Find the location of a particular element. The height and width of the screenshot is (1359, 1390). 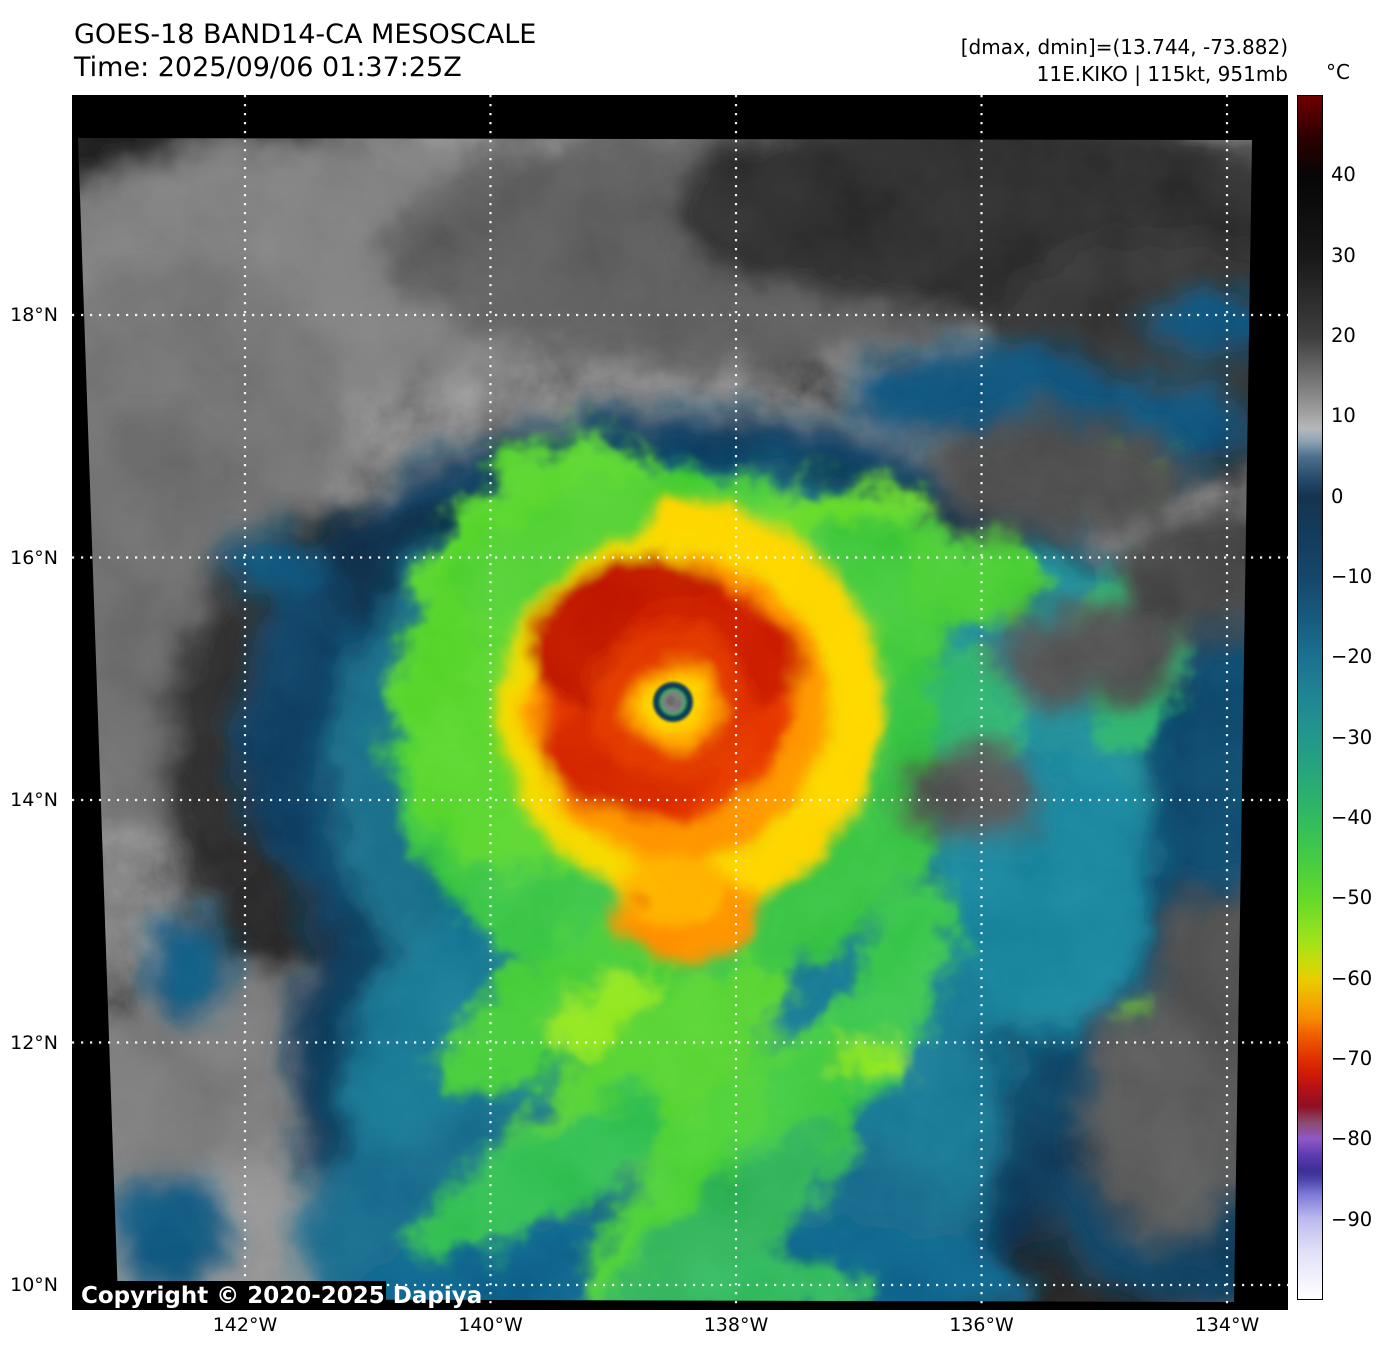

lat-tick-label: 10°N is located at coordinates (34, 1285).